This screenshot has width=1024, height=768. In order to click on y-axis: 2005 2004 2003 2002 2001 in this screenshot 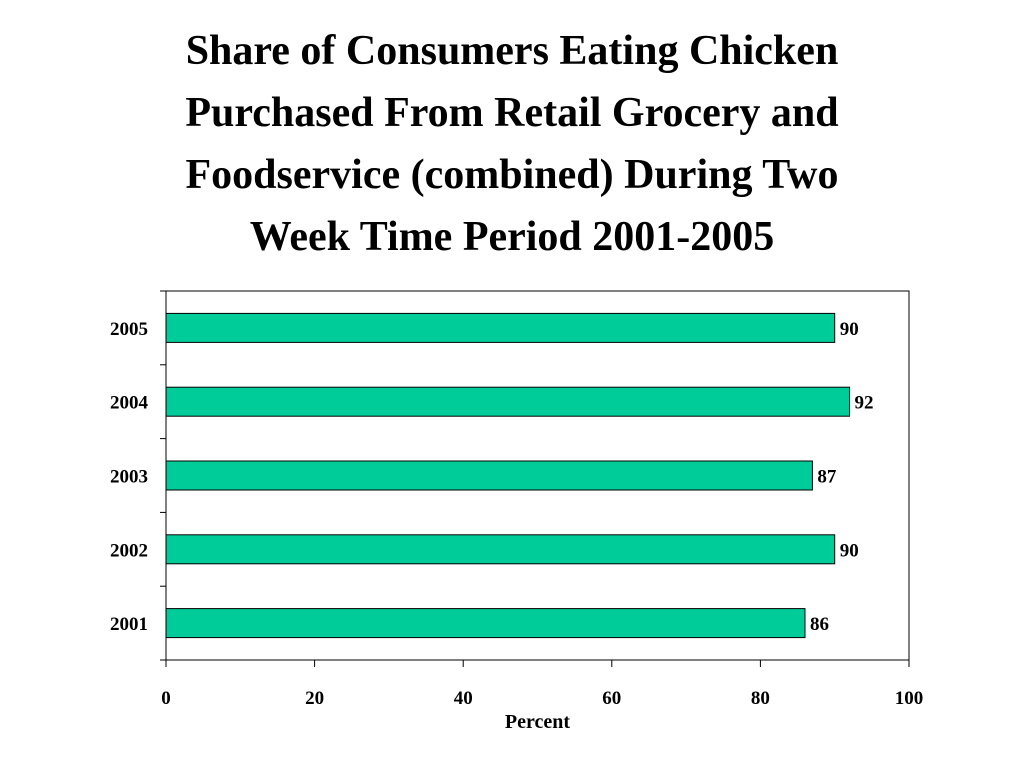, I will do `click(138, 475)`.